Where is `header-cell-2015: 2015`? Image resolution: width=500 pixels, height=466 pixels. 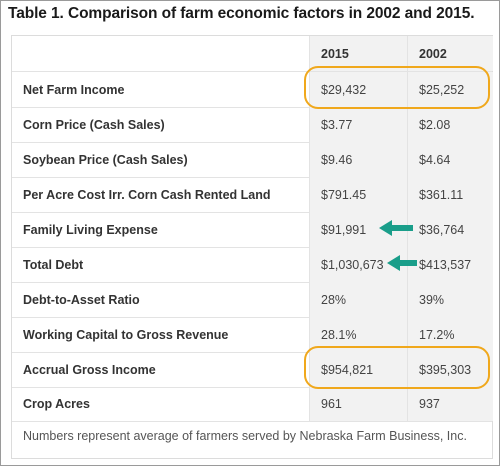
header-cell-2015: 2015 is located at coordinates (358, 53).